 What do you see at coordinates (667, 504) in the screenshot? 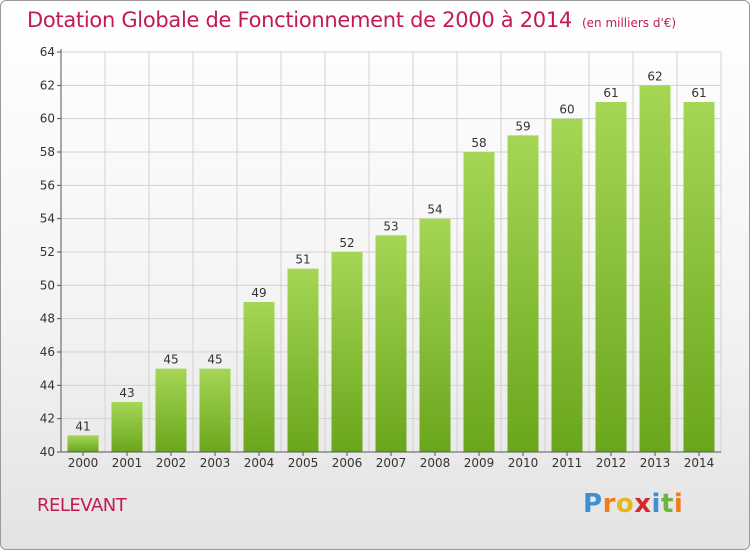
I see `logo-letter: t` at bounding box center [667, 504].